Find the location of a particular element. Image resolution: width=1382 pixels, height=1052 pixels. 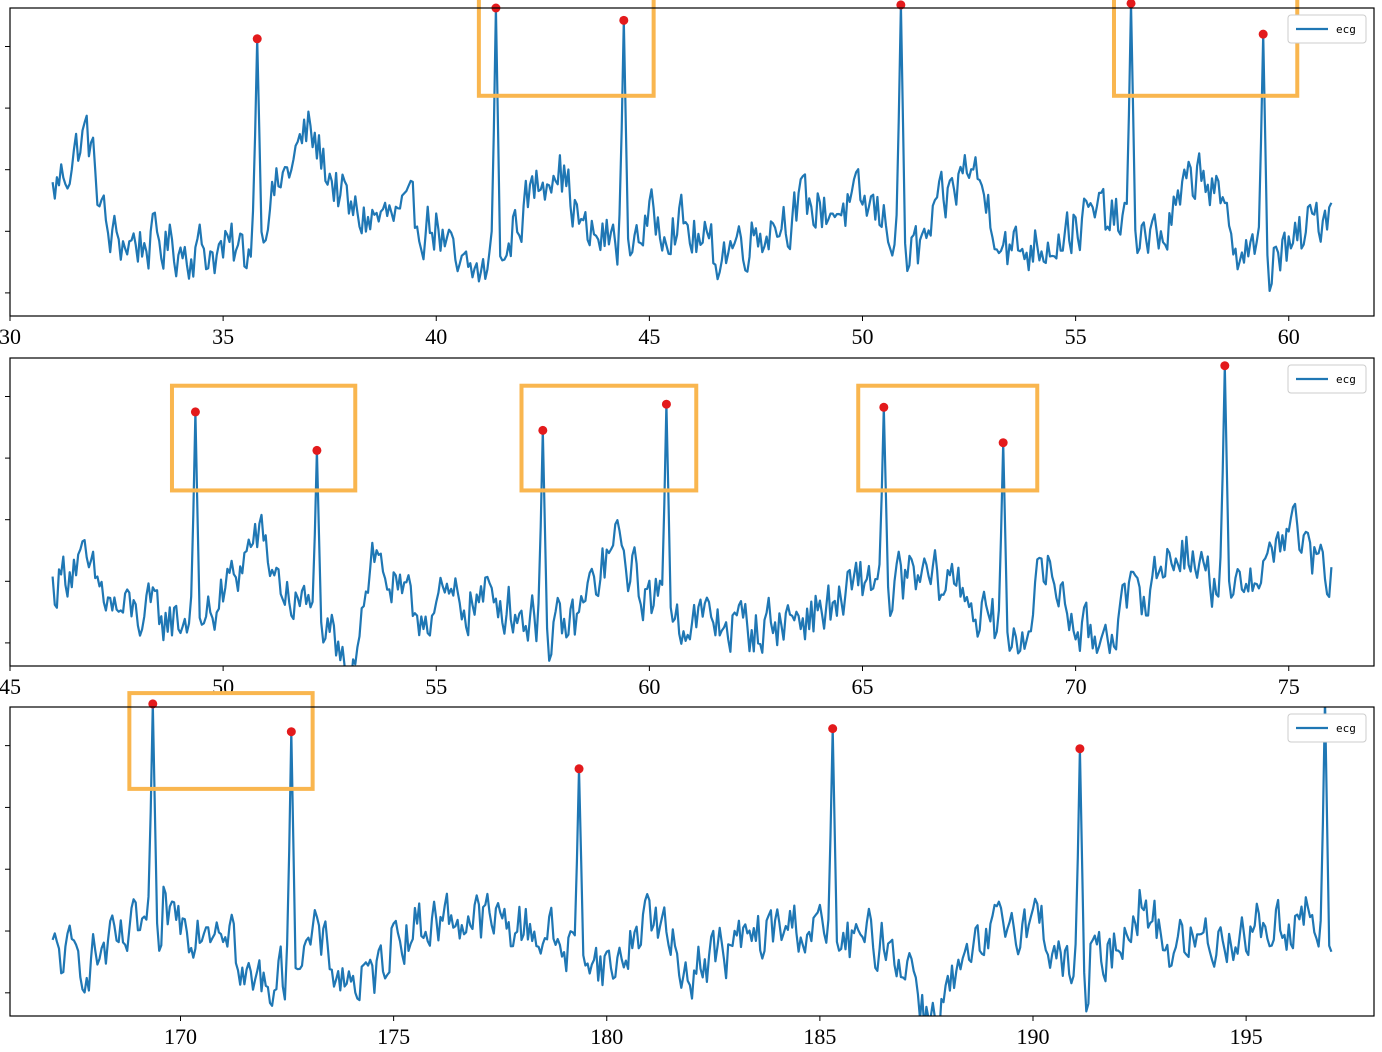

x-tick-label-3: 180 is located at coordinates (606, 1036).